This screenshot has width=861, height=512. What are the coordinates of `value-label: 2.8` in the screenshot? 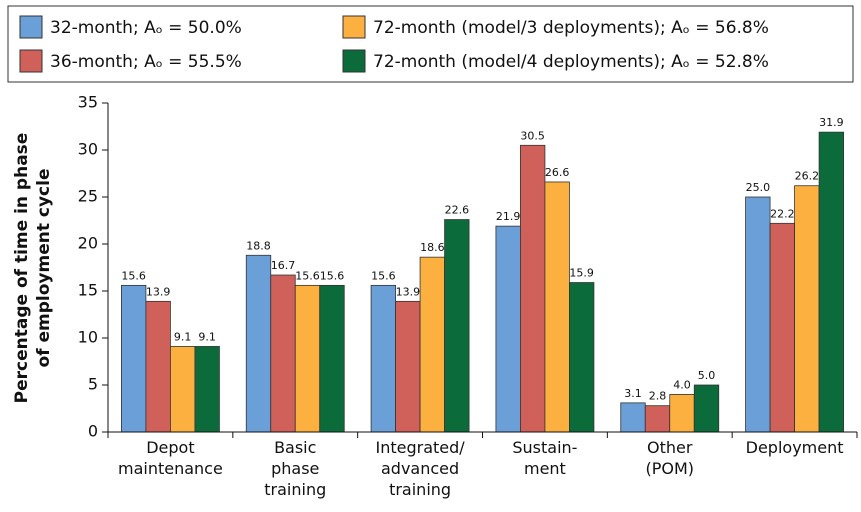 It's located at (658, 396).